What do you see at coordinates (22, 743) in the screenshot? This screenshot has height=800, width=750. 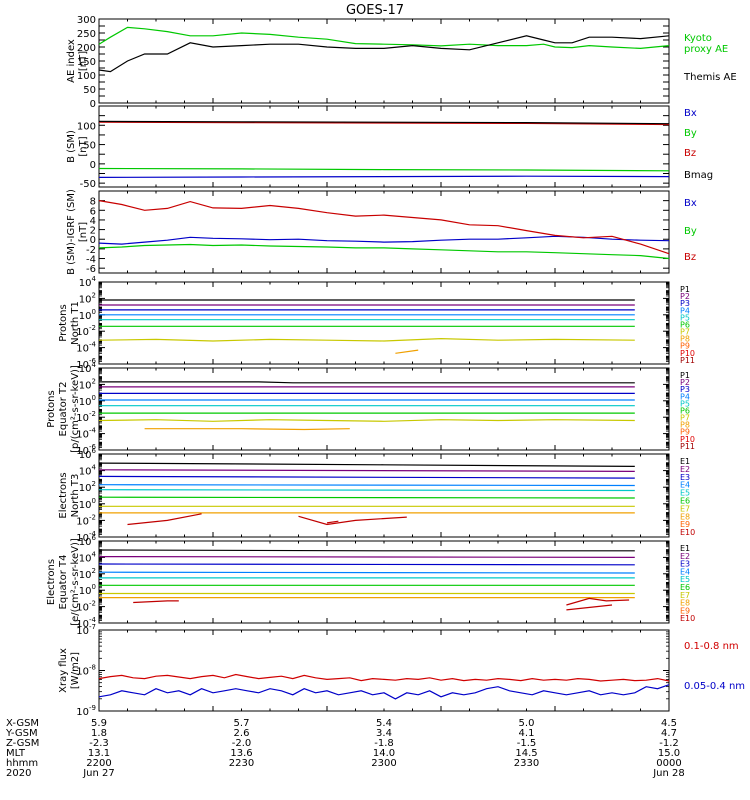 I see `axis-row-label: Z-GSM` at bounding box center [22, 743].